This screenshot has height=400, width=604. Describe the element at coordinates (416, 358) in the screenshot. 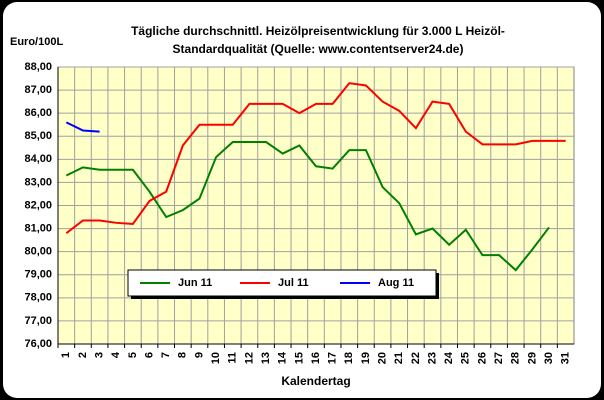

I see `x-tick-label: 22` at that location.